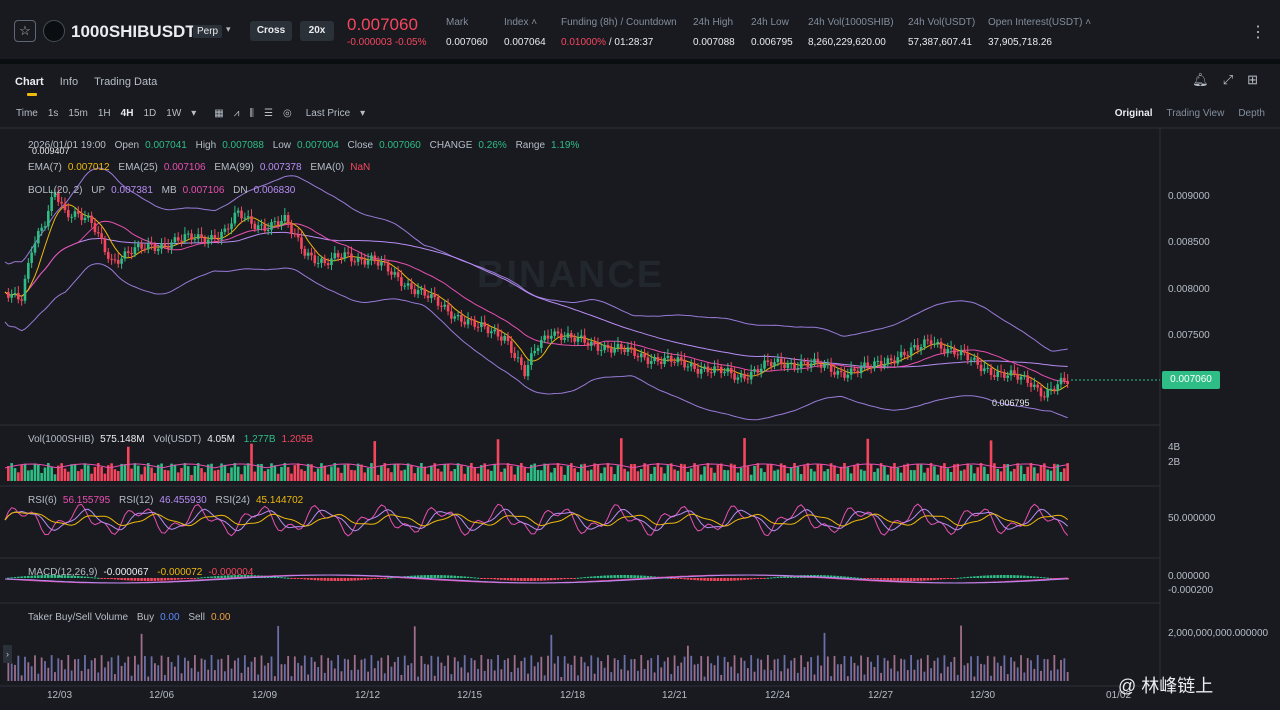 This screenshot has width=1280, height=710. I want to click on calendar-icon: ▦, so click(219, 113).